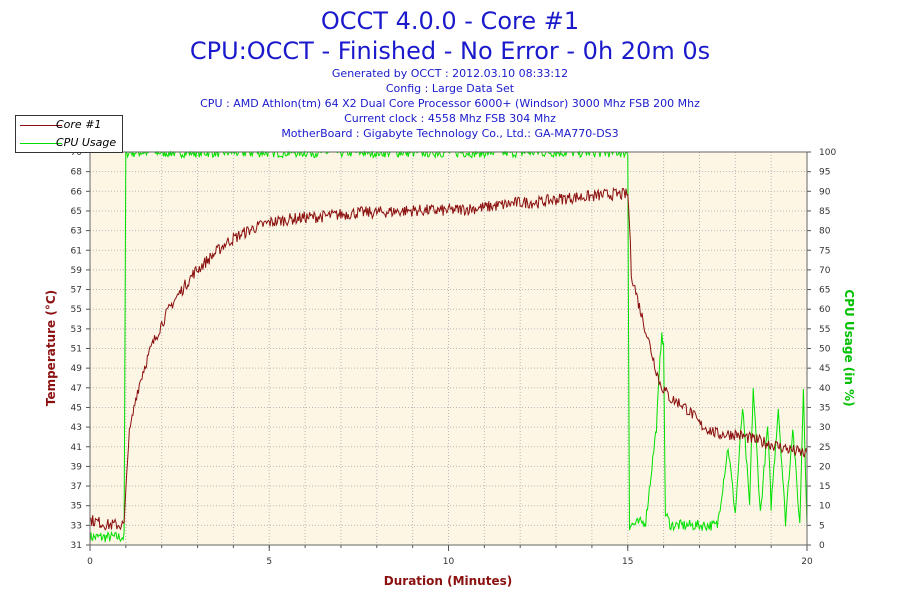 This screenshot has height=600, width=900. What do you see at coordinates (41, 143) in the screenshot?
I see `legend-swatch-cpu-usage` at bounding box center [41, 143].